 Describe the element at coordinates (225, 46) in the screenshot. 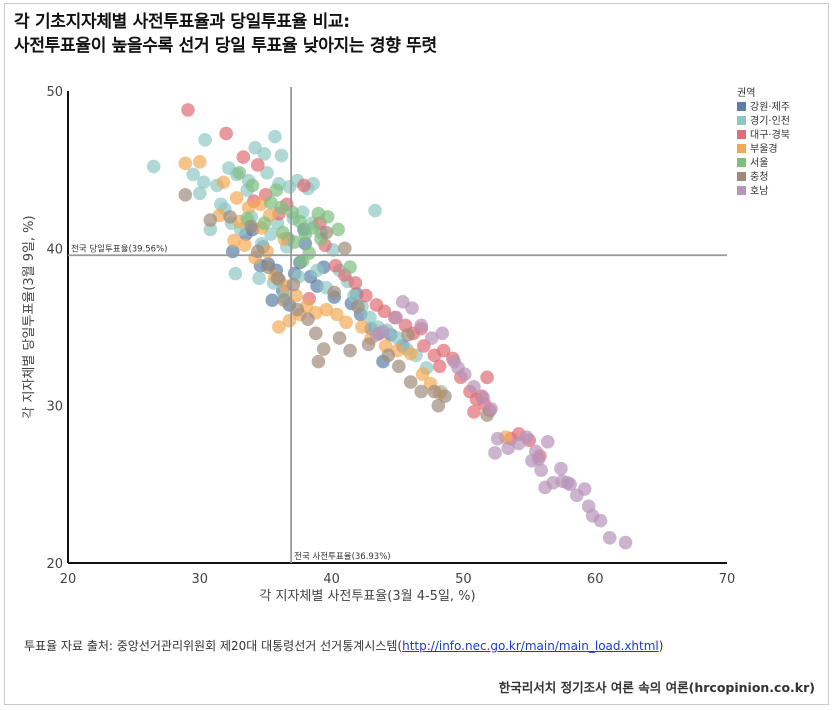

I see `chart-title-line2: 사전투표율이 높을수록 선거 당일 투표율 낮아지는 경향 뚜렷` at that location.